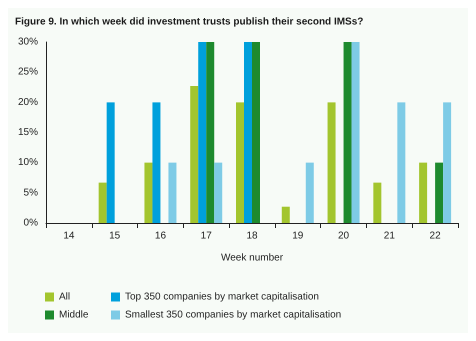  I want to click on y-tick-label: 20%, so click(28, 102).